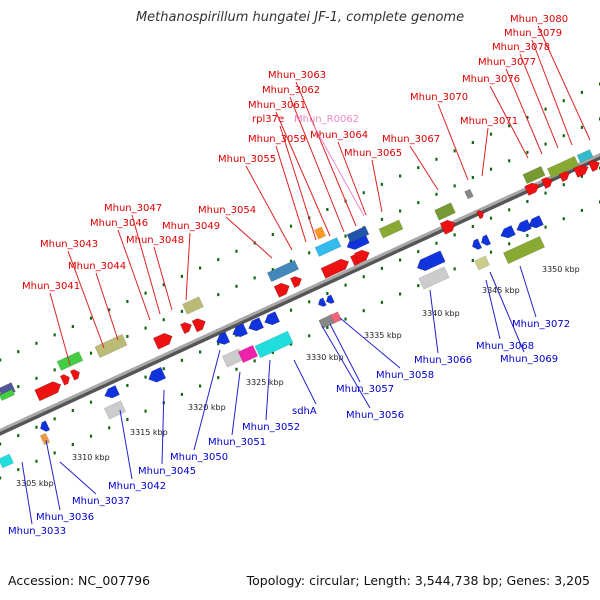  What do you see at coordinates (51, 286) in the screenshot?
I see `forward-gene-label: Mhun_3041` at bounding box center [51, 286].